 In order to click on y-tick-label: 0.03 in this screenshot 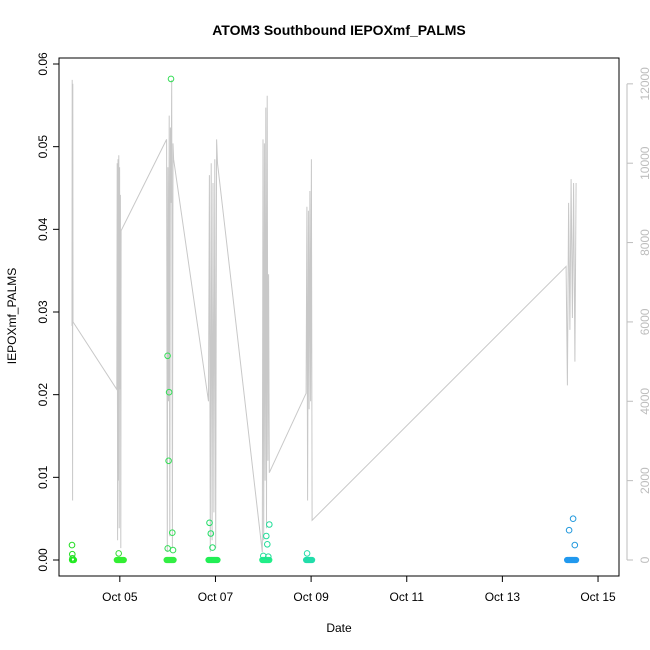, I will do `click(43, 312)`.